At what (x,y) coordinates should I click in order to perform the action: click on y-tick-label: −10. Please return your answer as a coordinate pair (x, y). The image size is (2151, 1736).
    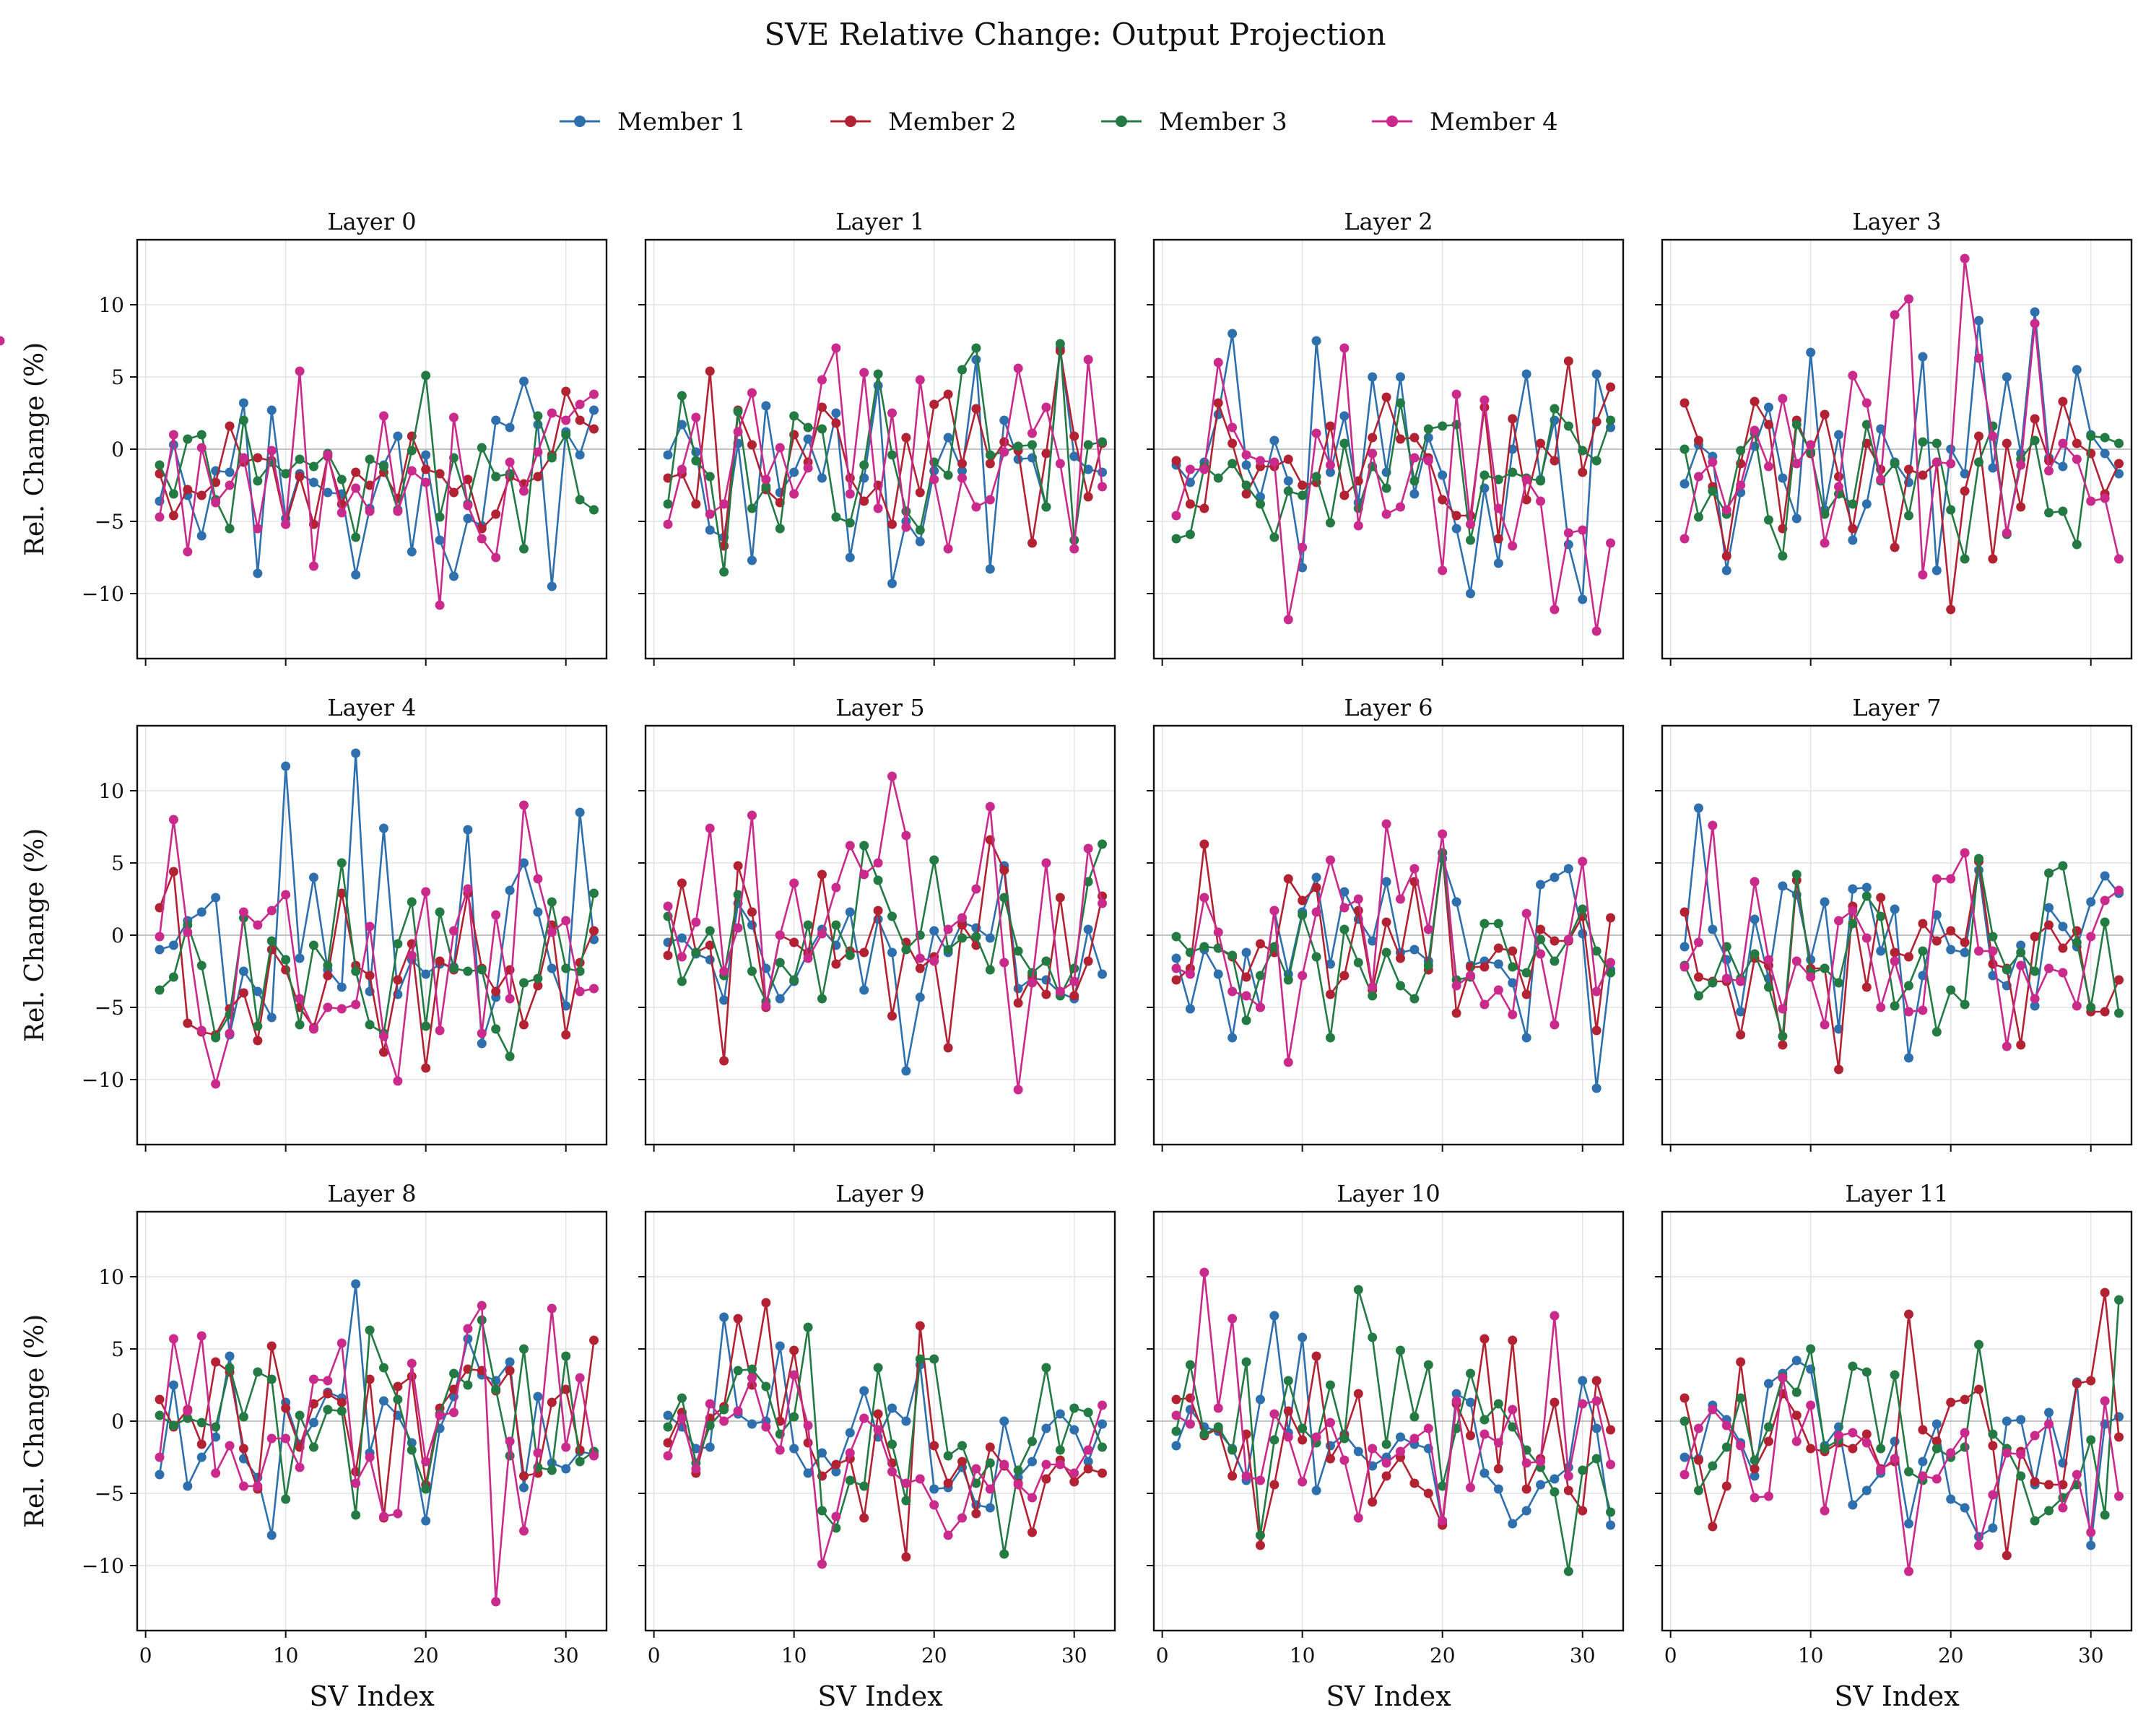
    Looking at the image, I should click on (103, 594).